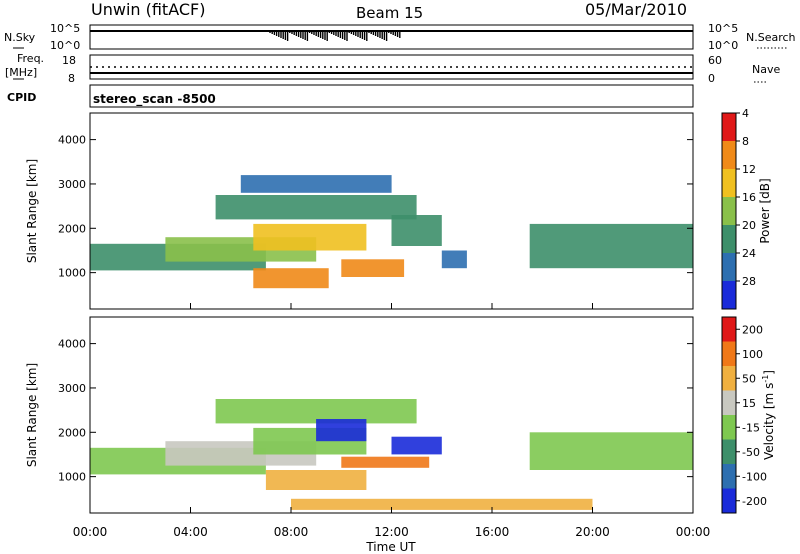 This screenshot has height=554, width=800. I want to click on power-colorbar-tick-label: 12, so click(749, 169).